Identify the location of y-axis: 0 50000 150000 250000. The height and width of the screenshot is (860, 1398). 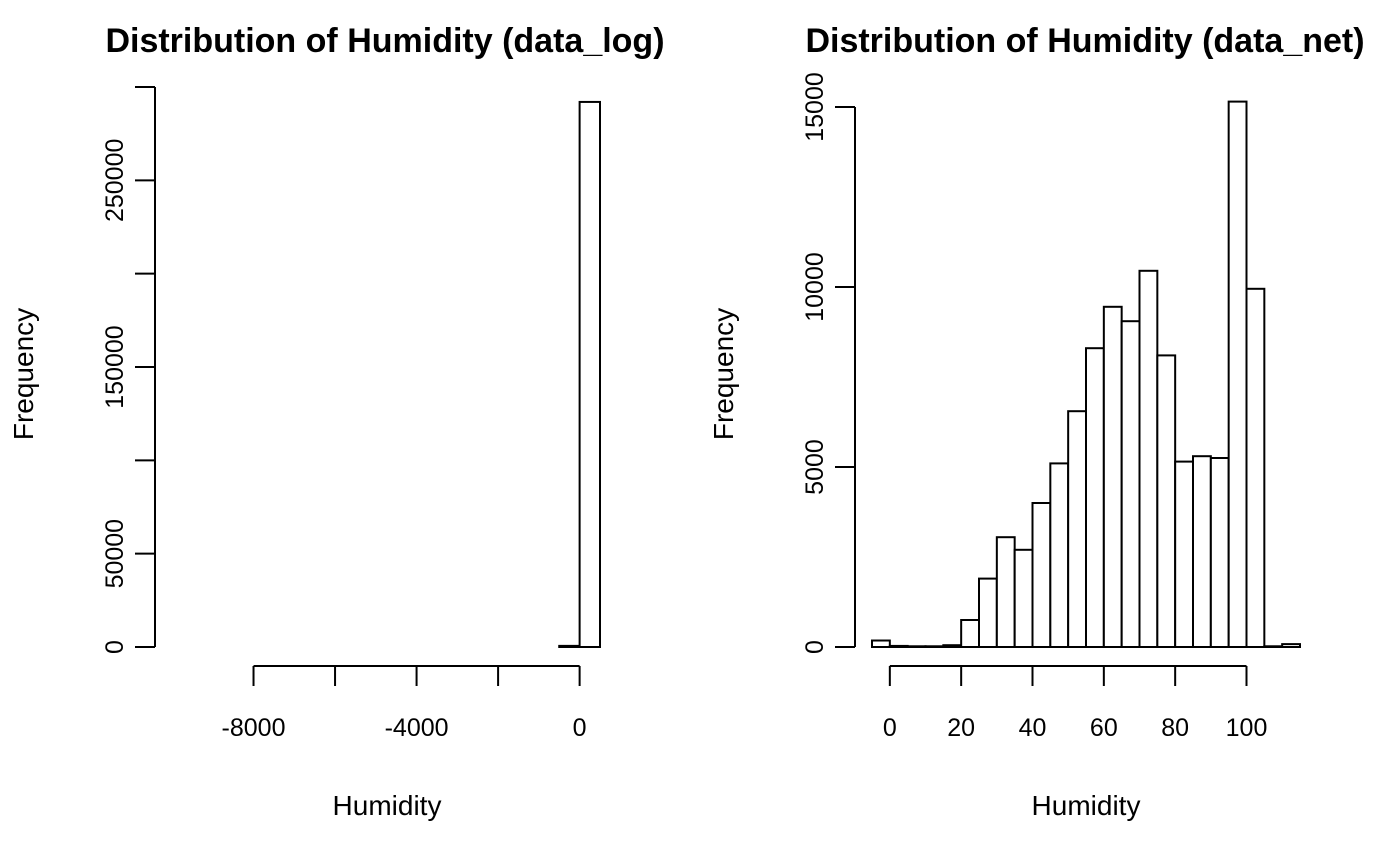
(128, 370).